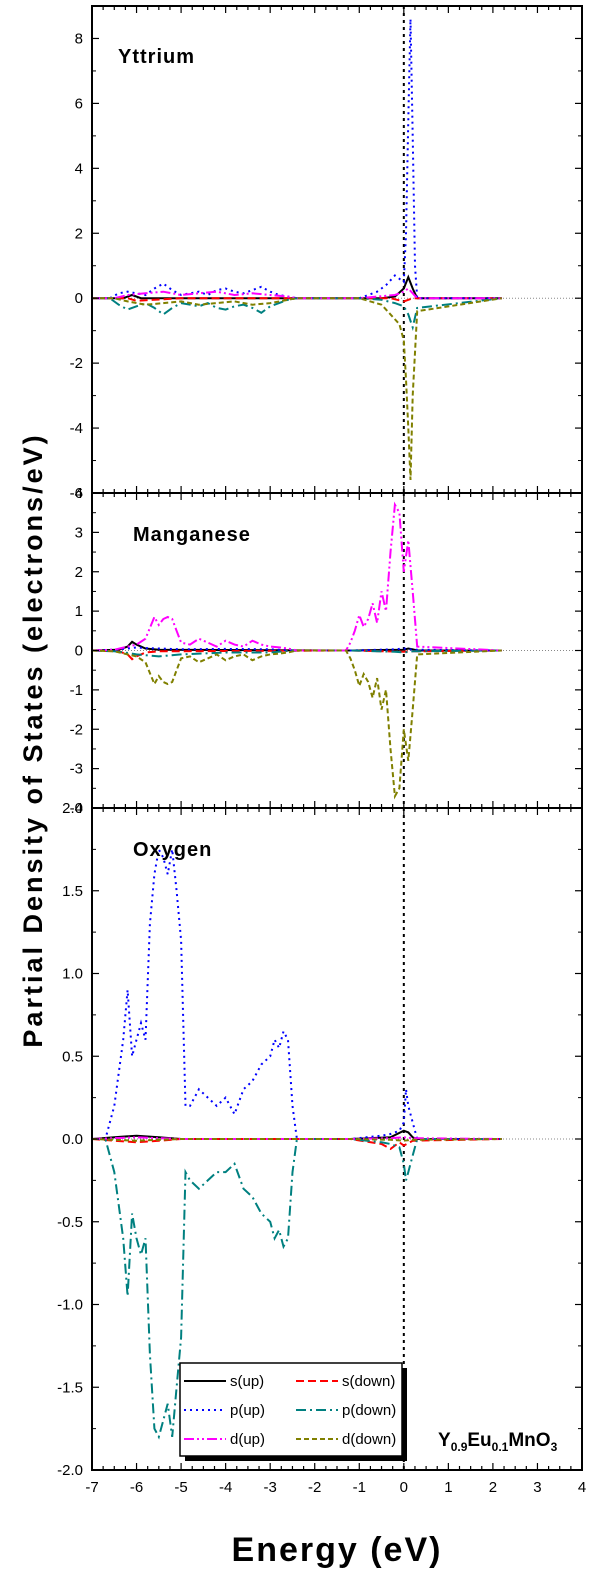 Image resolution: width=592 pixels, height=1581 pixels. I want to click on formula-sub3: 3, so click(554, 1447).